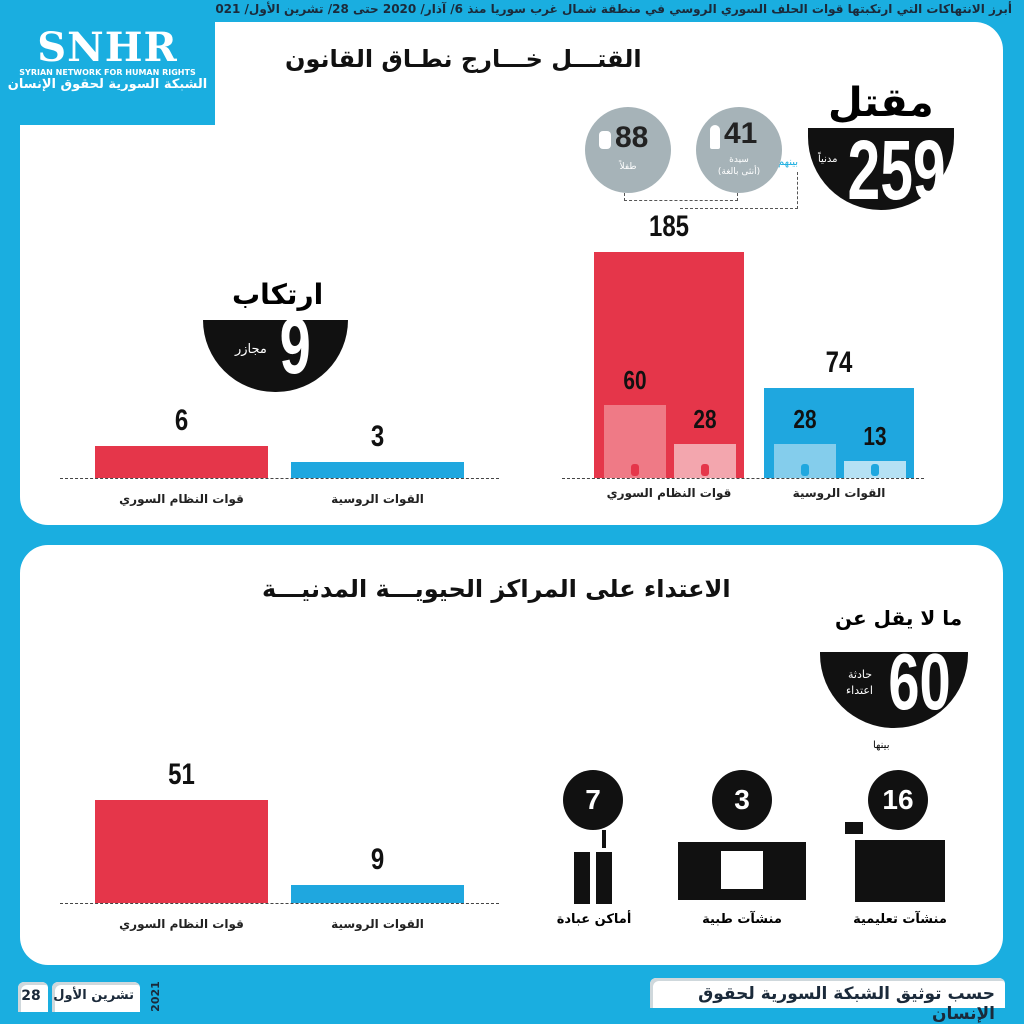  I want to click on footer-page: 28, so click(33, 997).